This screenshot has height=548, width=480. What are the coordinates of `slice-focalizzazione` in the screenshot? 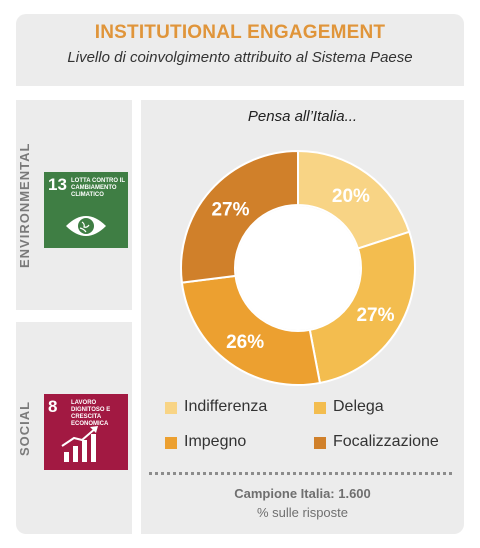 It's located at (239, 216).